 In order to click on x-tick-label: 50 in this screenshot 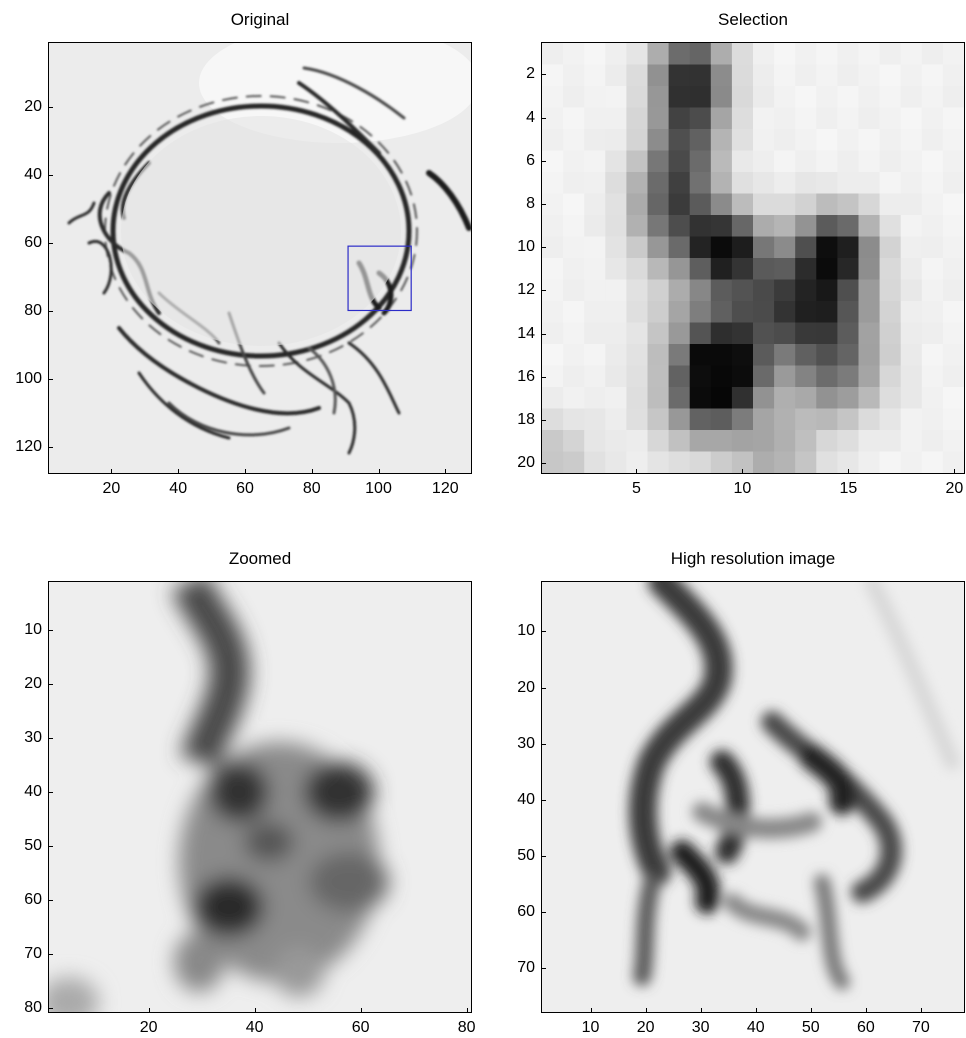, I will do `click(810, 1027)`.